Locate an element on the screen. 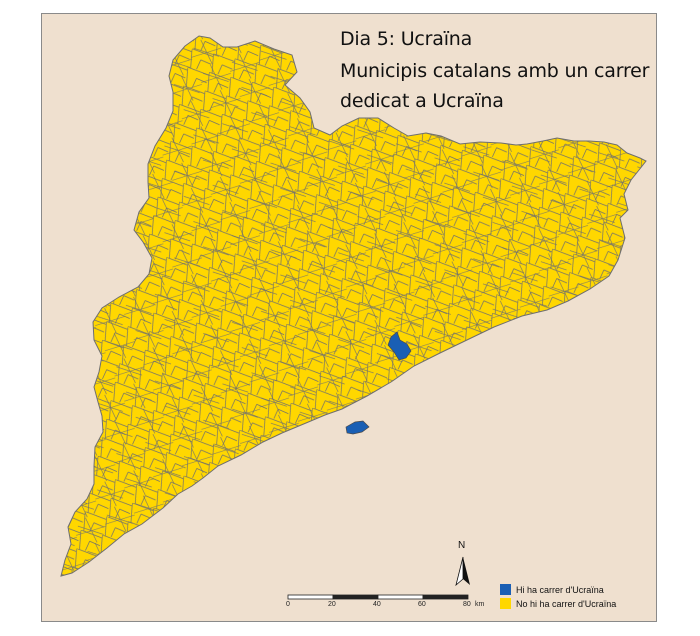 The height and width of the screenshot is (636, 700). scale-bar is located at coordinates (378, 597).